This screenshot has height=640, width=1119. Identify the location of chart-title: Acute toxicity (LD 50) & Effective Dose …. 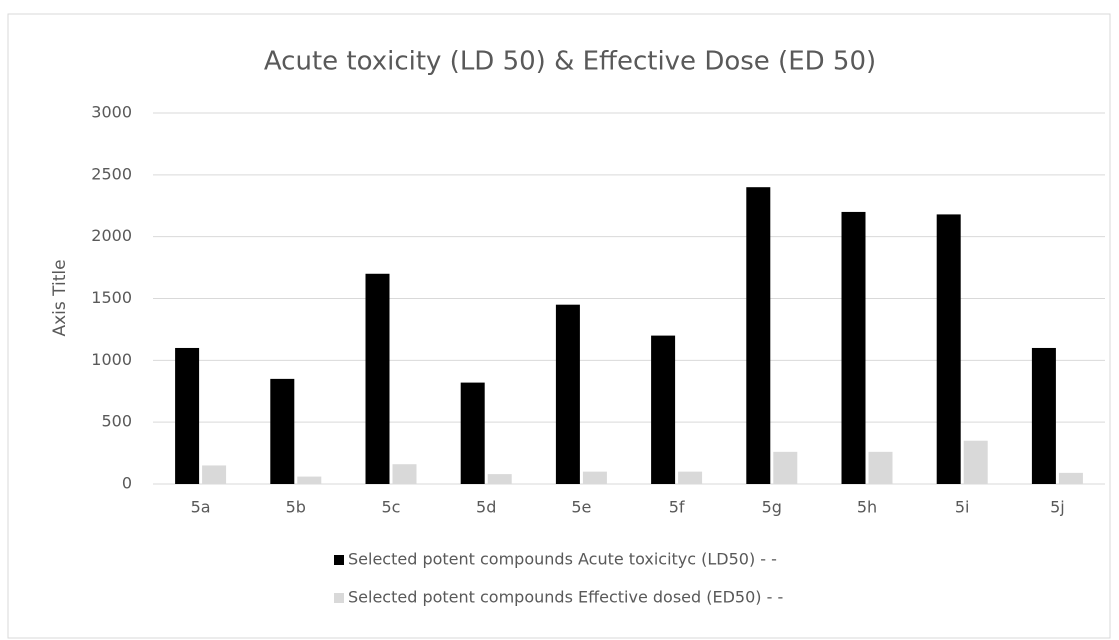
(570, 62).